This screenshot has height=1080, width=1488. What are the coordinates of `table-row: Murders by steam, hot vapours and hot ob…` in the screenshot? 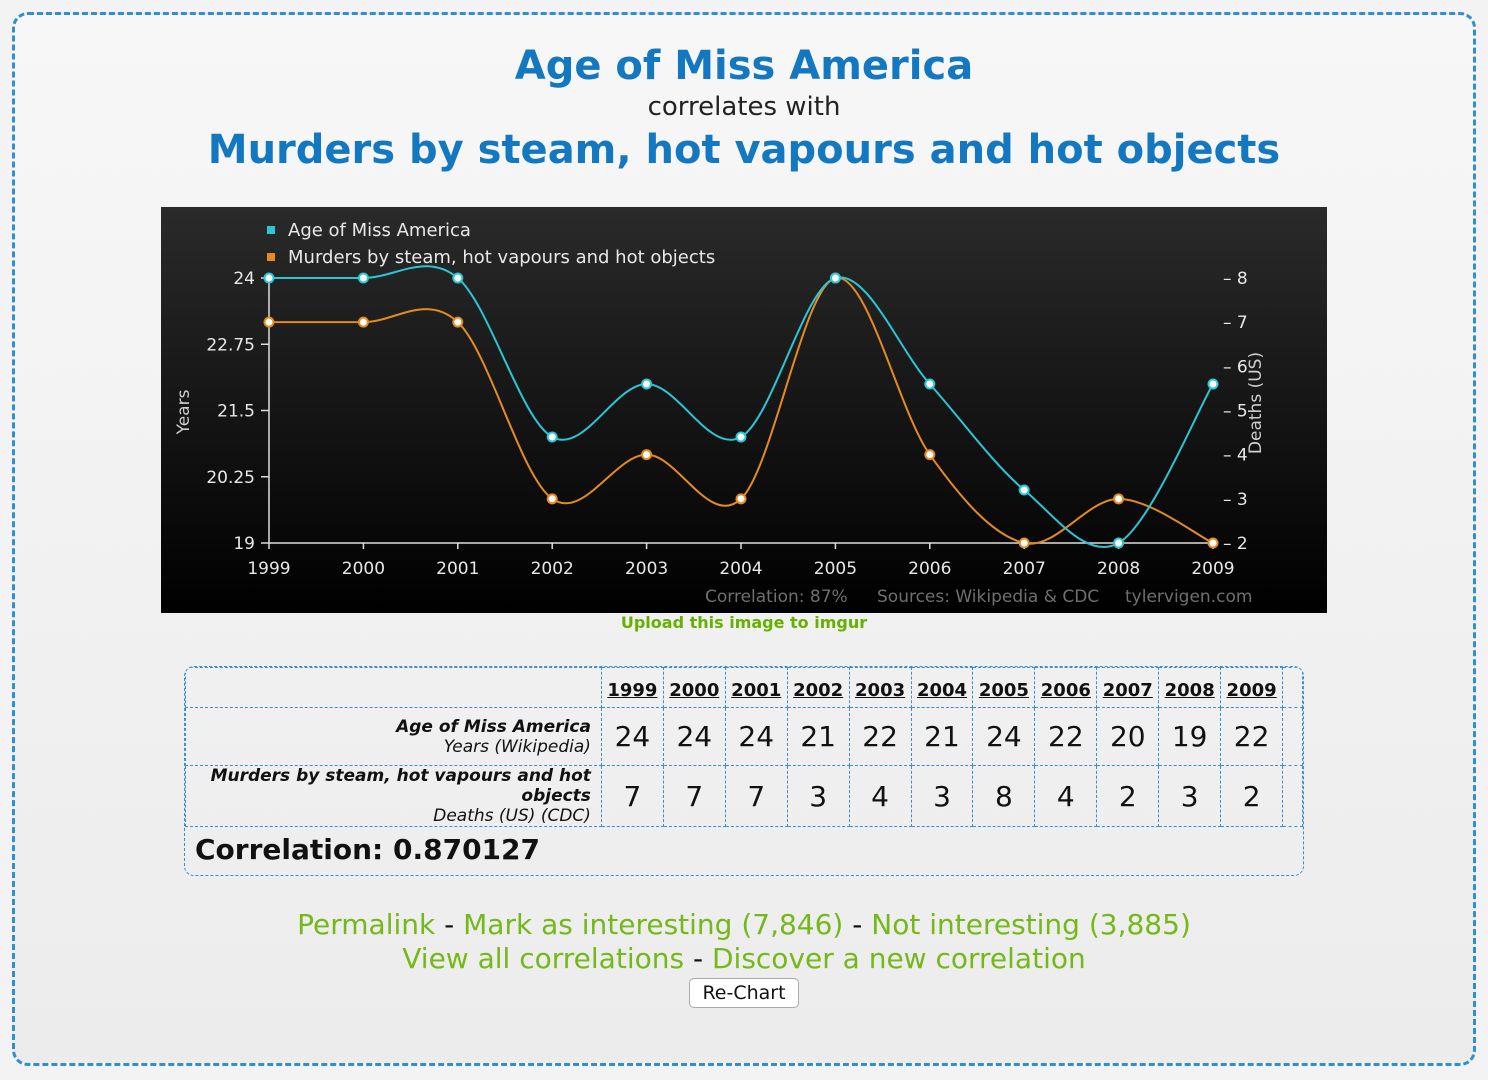 It's located at (744, 796).